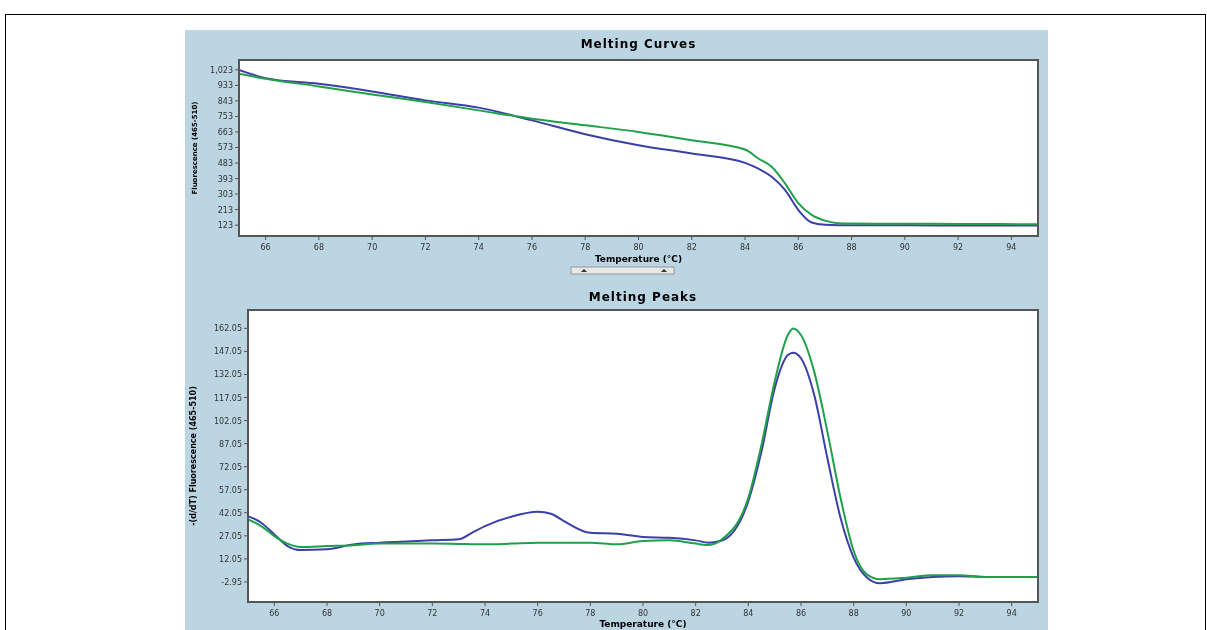  I want to click on y-tick-label: 117.05, so click(228, 398).